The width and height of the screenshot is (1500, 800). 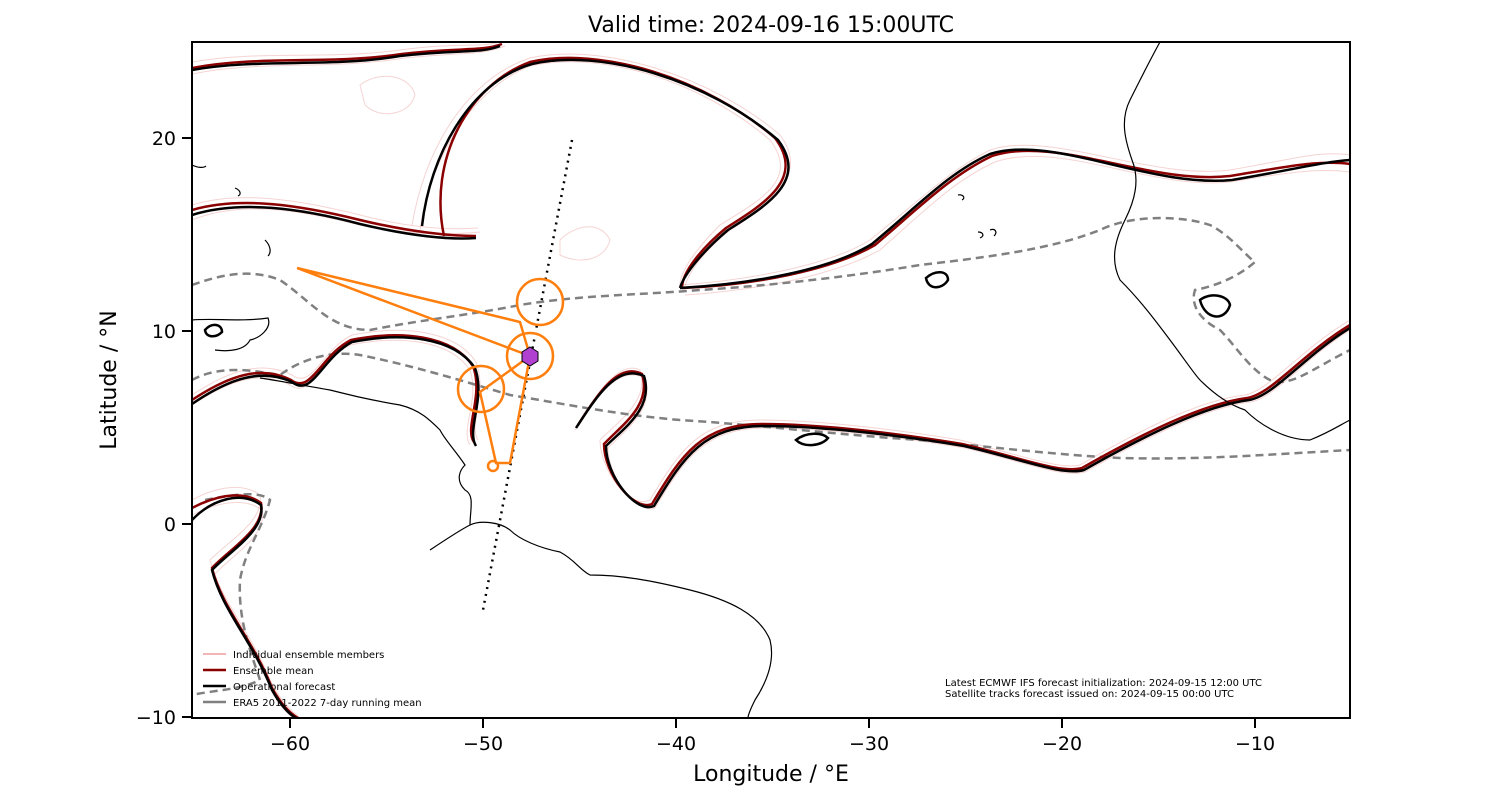 I want to click on x-tick-label: −20, so click(x=1062, y=744).